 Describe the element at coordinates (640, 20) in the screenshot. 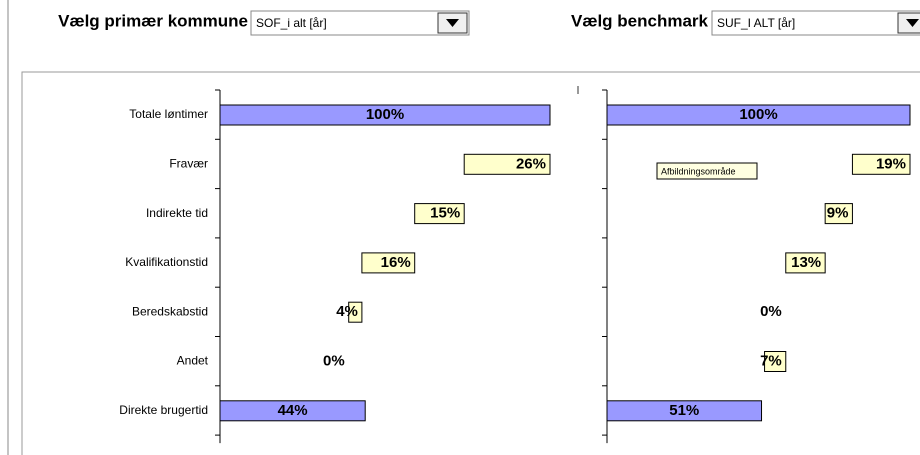

I see `benchmark-label: Vælg benchmark` at that location.